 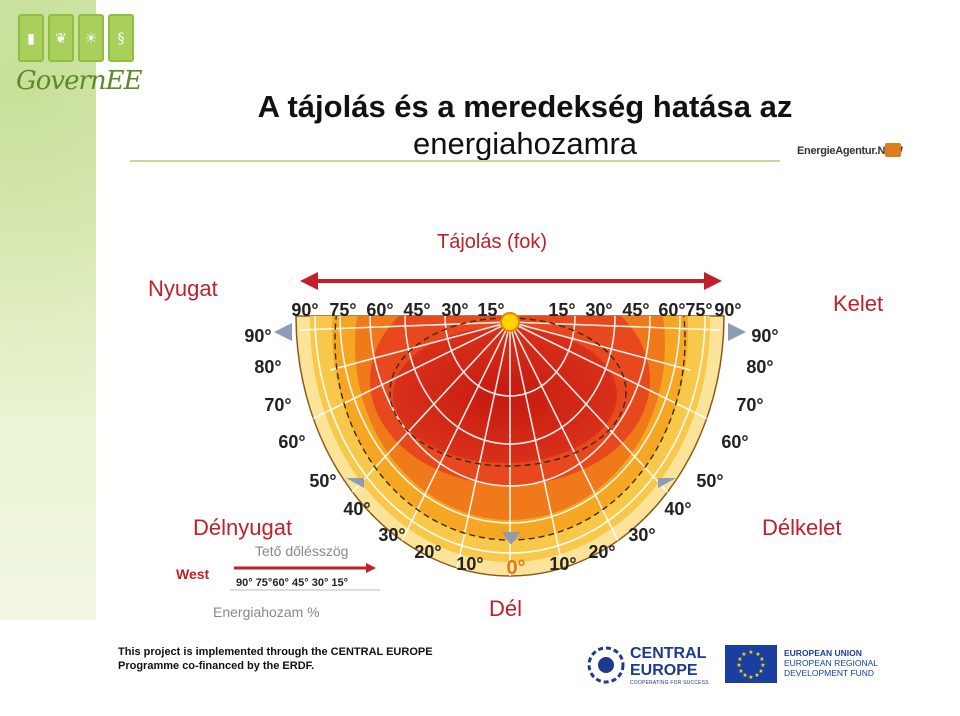 I want to click on central-europe-logo: CENTRAL EUROPE COOPERATING FOR SUCCESS., so click(x=649, y=665).